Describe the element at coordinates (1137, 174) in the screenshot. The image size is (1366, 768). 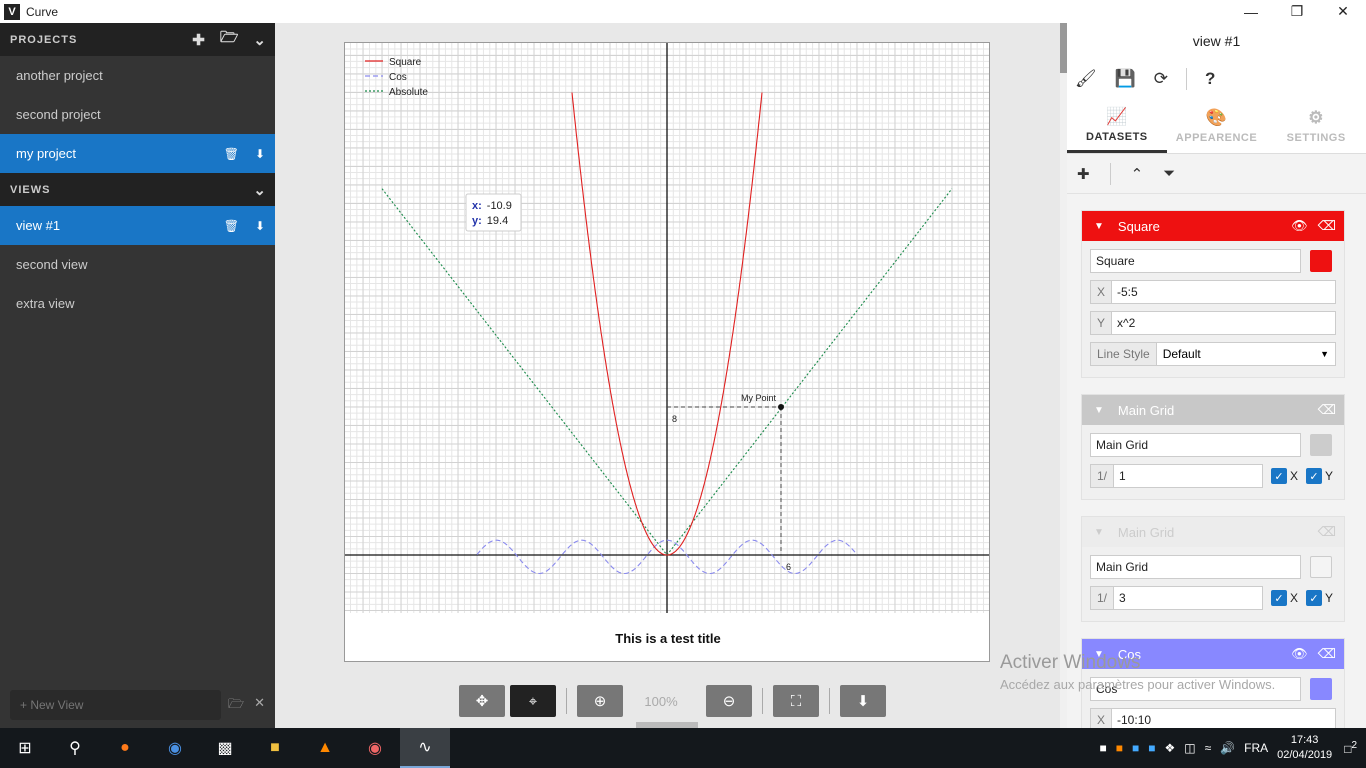
I see `collapse-all-icon: ⌃` at that location.